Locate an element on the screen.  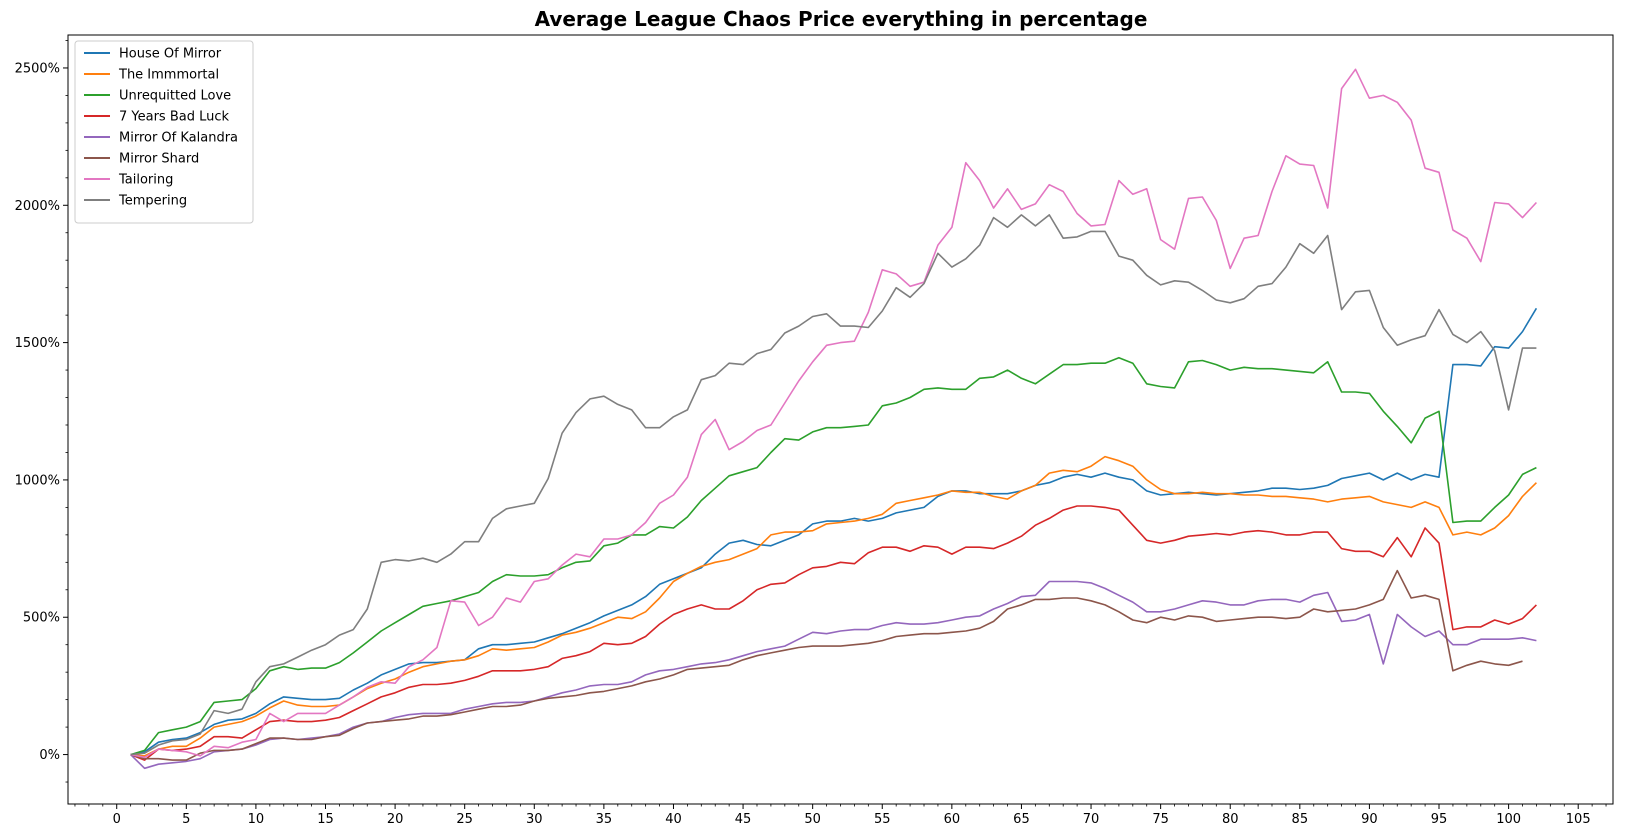
x-tick-label: 50 is located at coordinates (812, 819).